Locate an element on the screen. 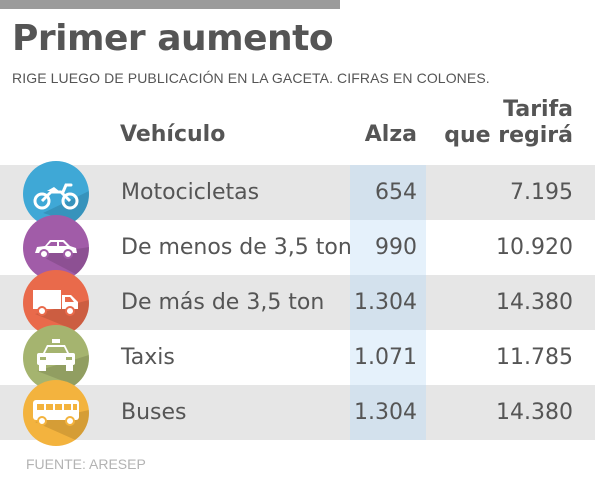 The image size is (595, 488). page-title: Primer aumento is located at coordinates (173, 38).